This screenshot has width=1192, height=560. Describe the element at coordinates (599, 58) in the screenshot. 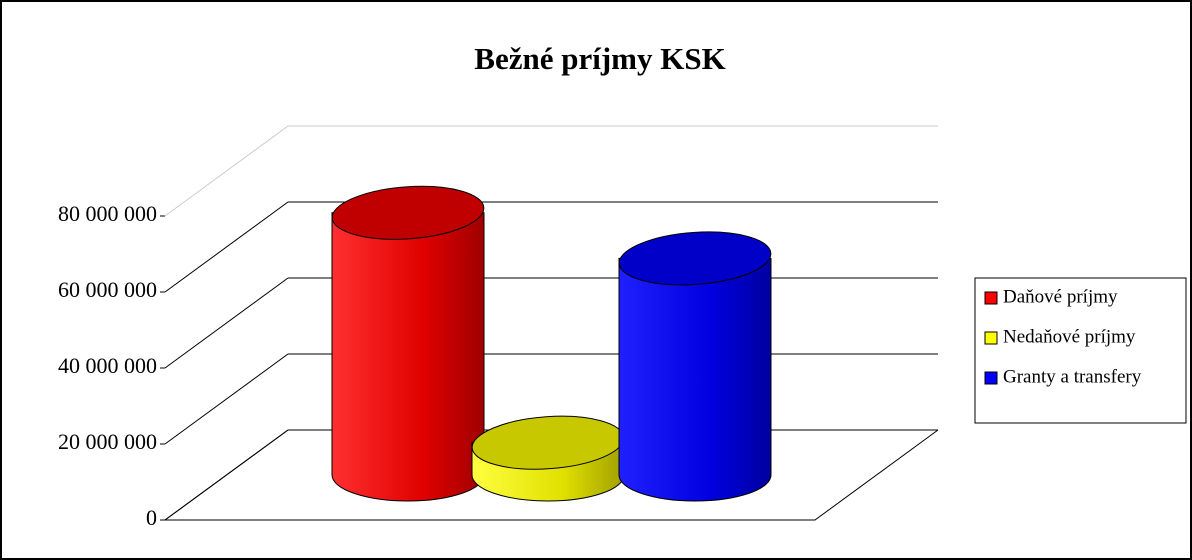

I see `chart-title: Bežné príjmy KSK` at that location.